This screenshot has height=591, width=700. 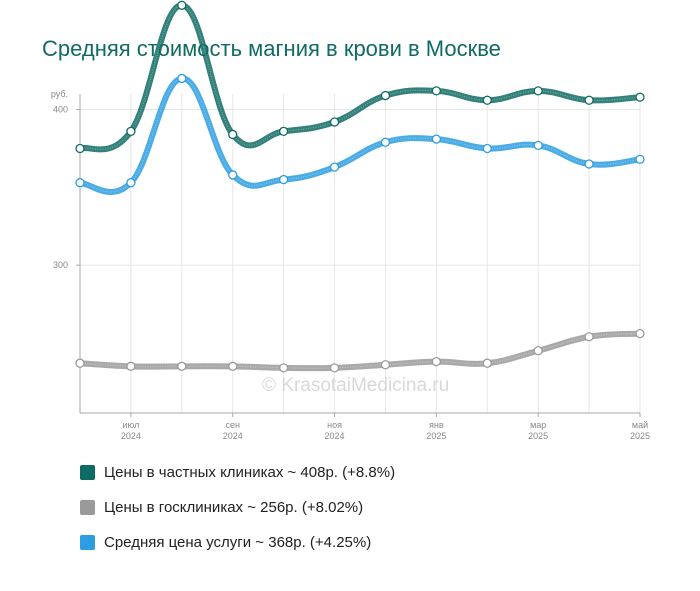 What do you see at coordinates (130, 425) in the screenshot?
I see `x-tick-label-month: июл` at bounding box center [130, 425].